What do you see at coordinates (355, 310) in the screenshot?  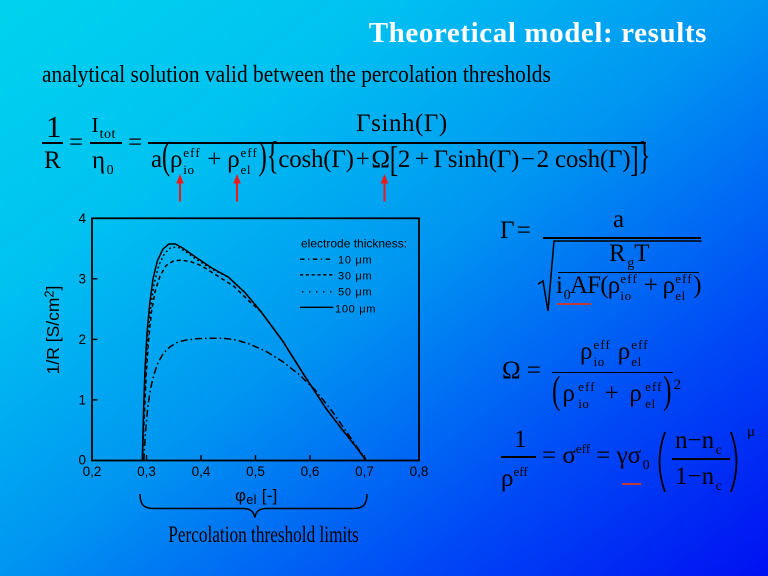 I see `svg-text: 100 μm` at bounding box center [355, 310].